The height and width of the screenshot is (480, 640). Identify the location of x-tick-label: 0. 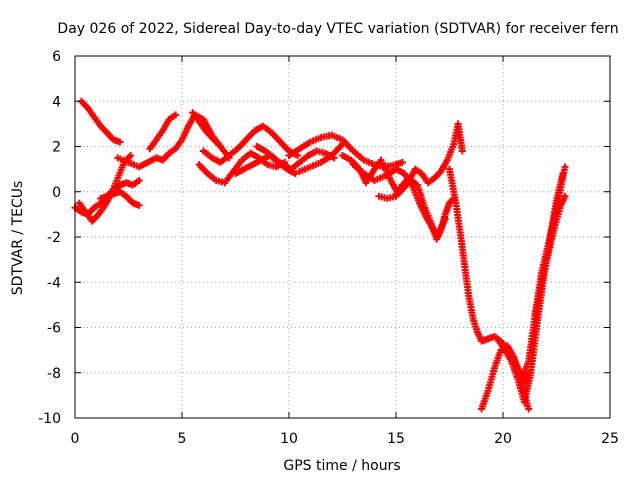
(75, 439).